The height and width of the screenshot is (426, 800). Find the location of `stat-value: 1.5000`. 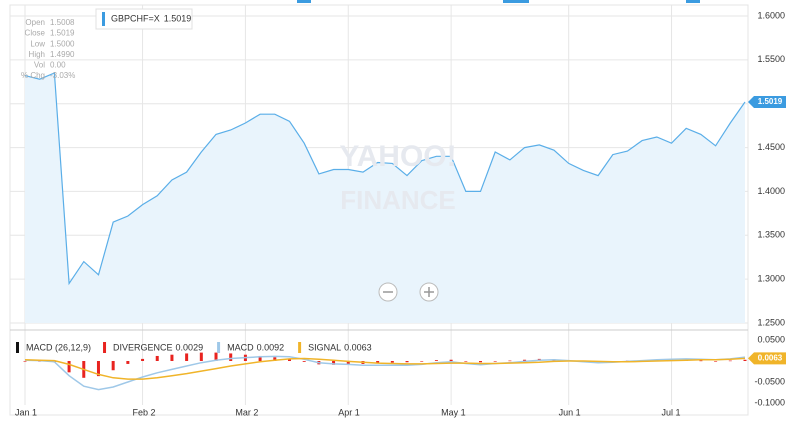

stat-value: 1.5000 is located at coordinates (62, 43).